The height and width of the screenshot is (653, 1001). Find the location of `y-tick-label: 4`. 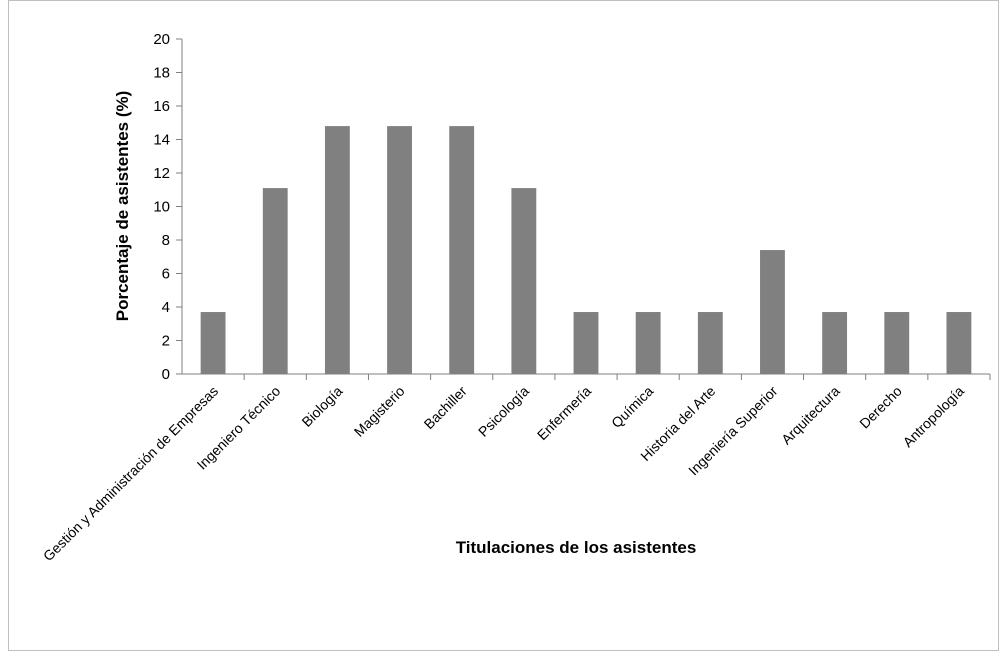

y-tick-label: 4 is located at coordinates (166, 307).